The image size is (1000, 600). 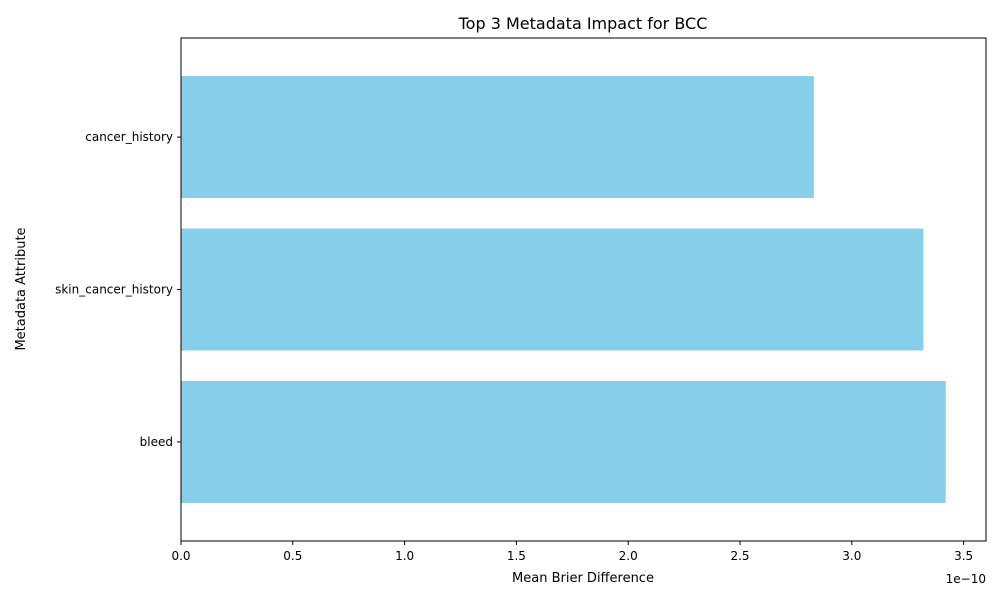 What do you see at coordinates (739, 556) in the screenshot?
I see `x-tick-label: 2.5` at bounding box center [739, 556].